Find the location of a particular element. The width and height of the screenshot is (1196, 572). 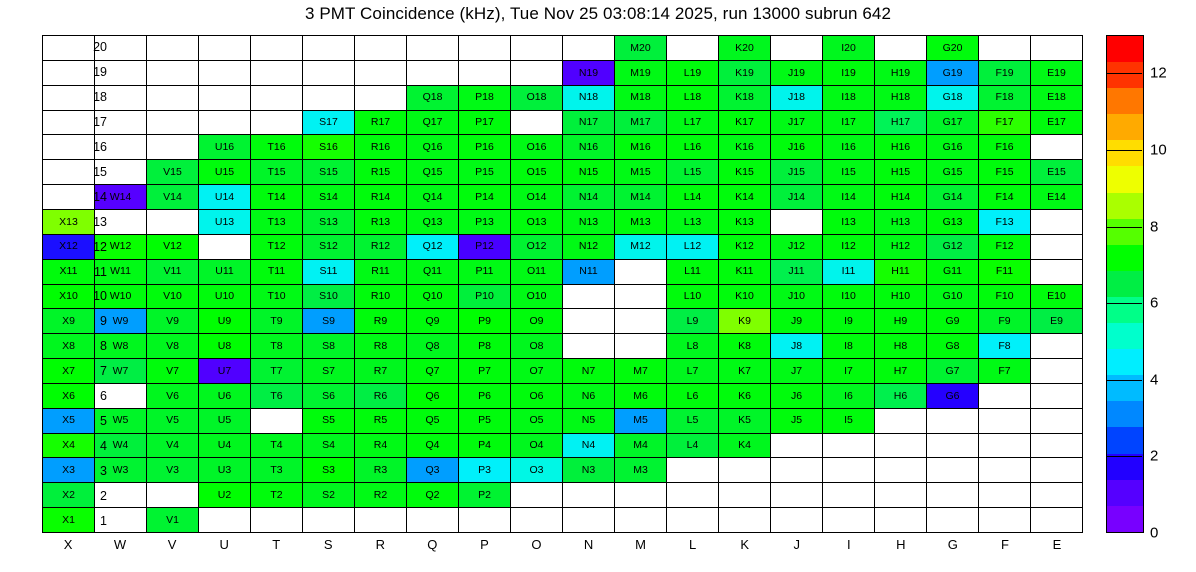

heatmap-cell: S7 is located at coordinates (329, 371).